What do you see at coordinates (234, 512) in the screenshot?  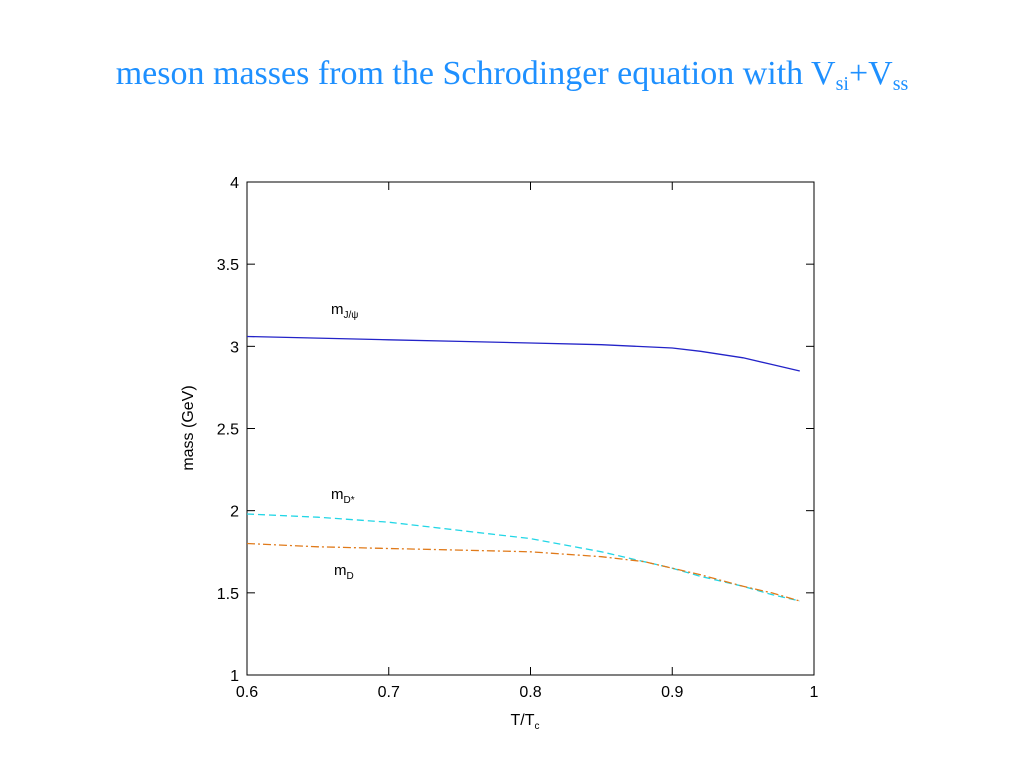 I see `y-tick-label: 2` at bounding box center [234, 512].